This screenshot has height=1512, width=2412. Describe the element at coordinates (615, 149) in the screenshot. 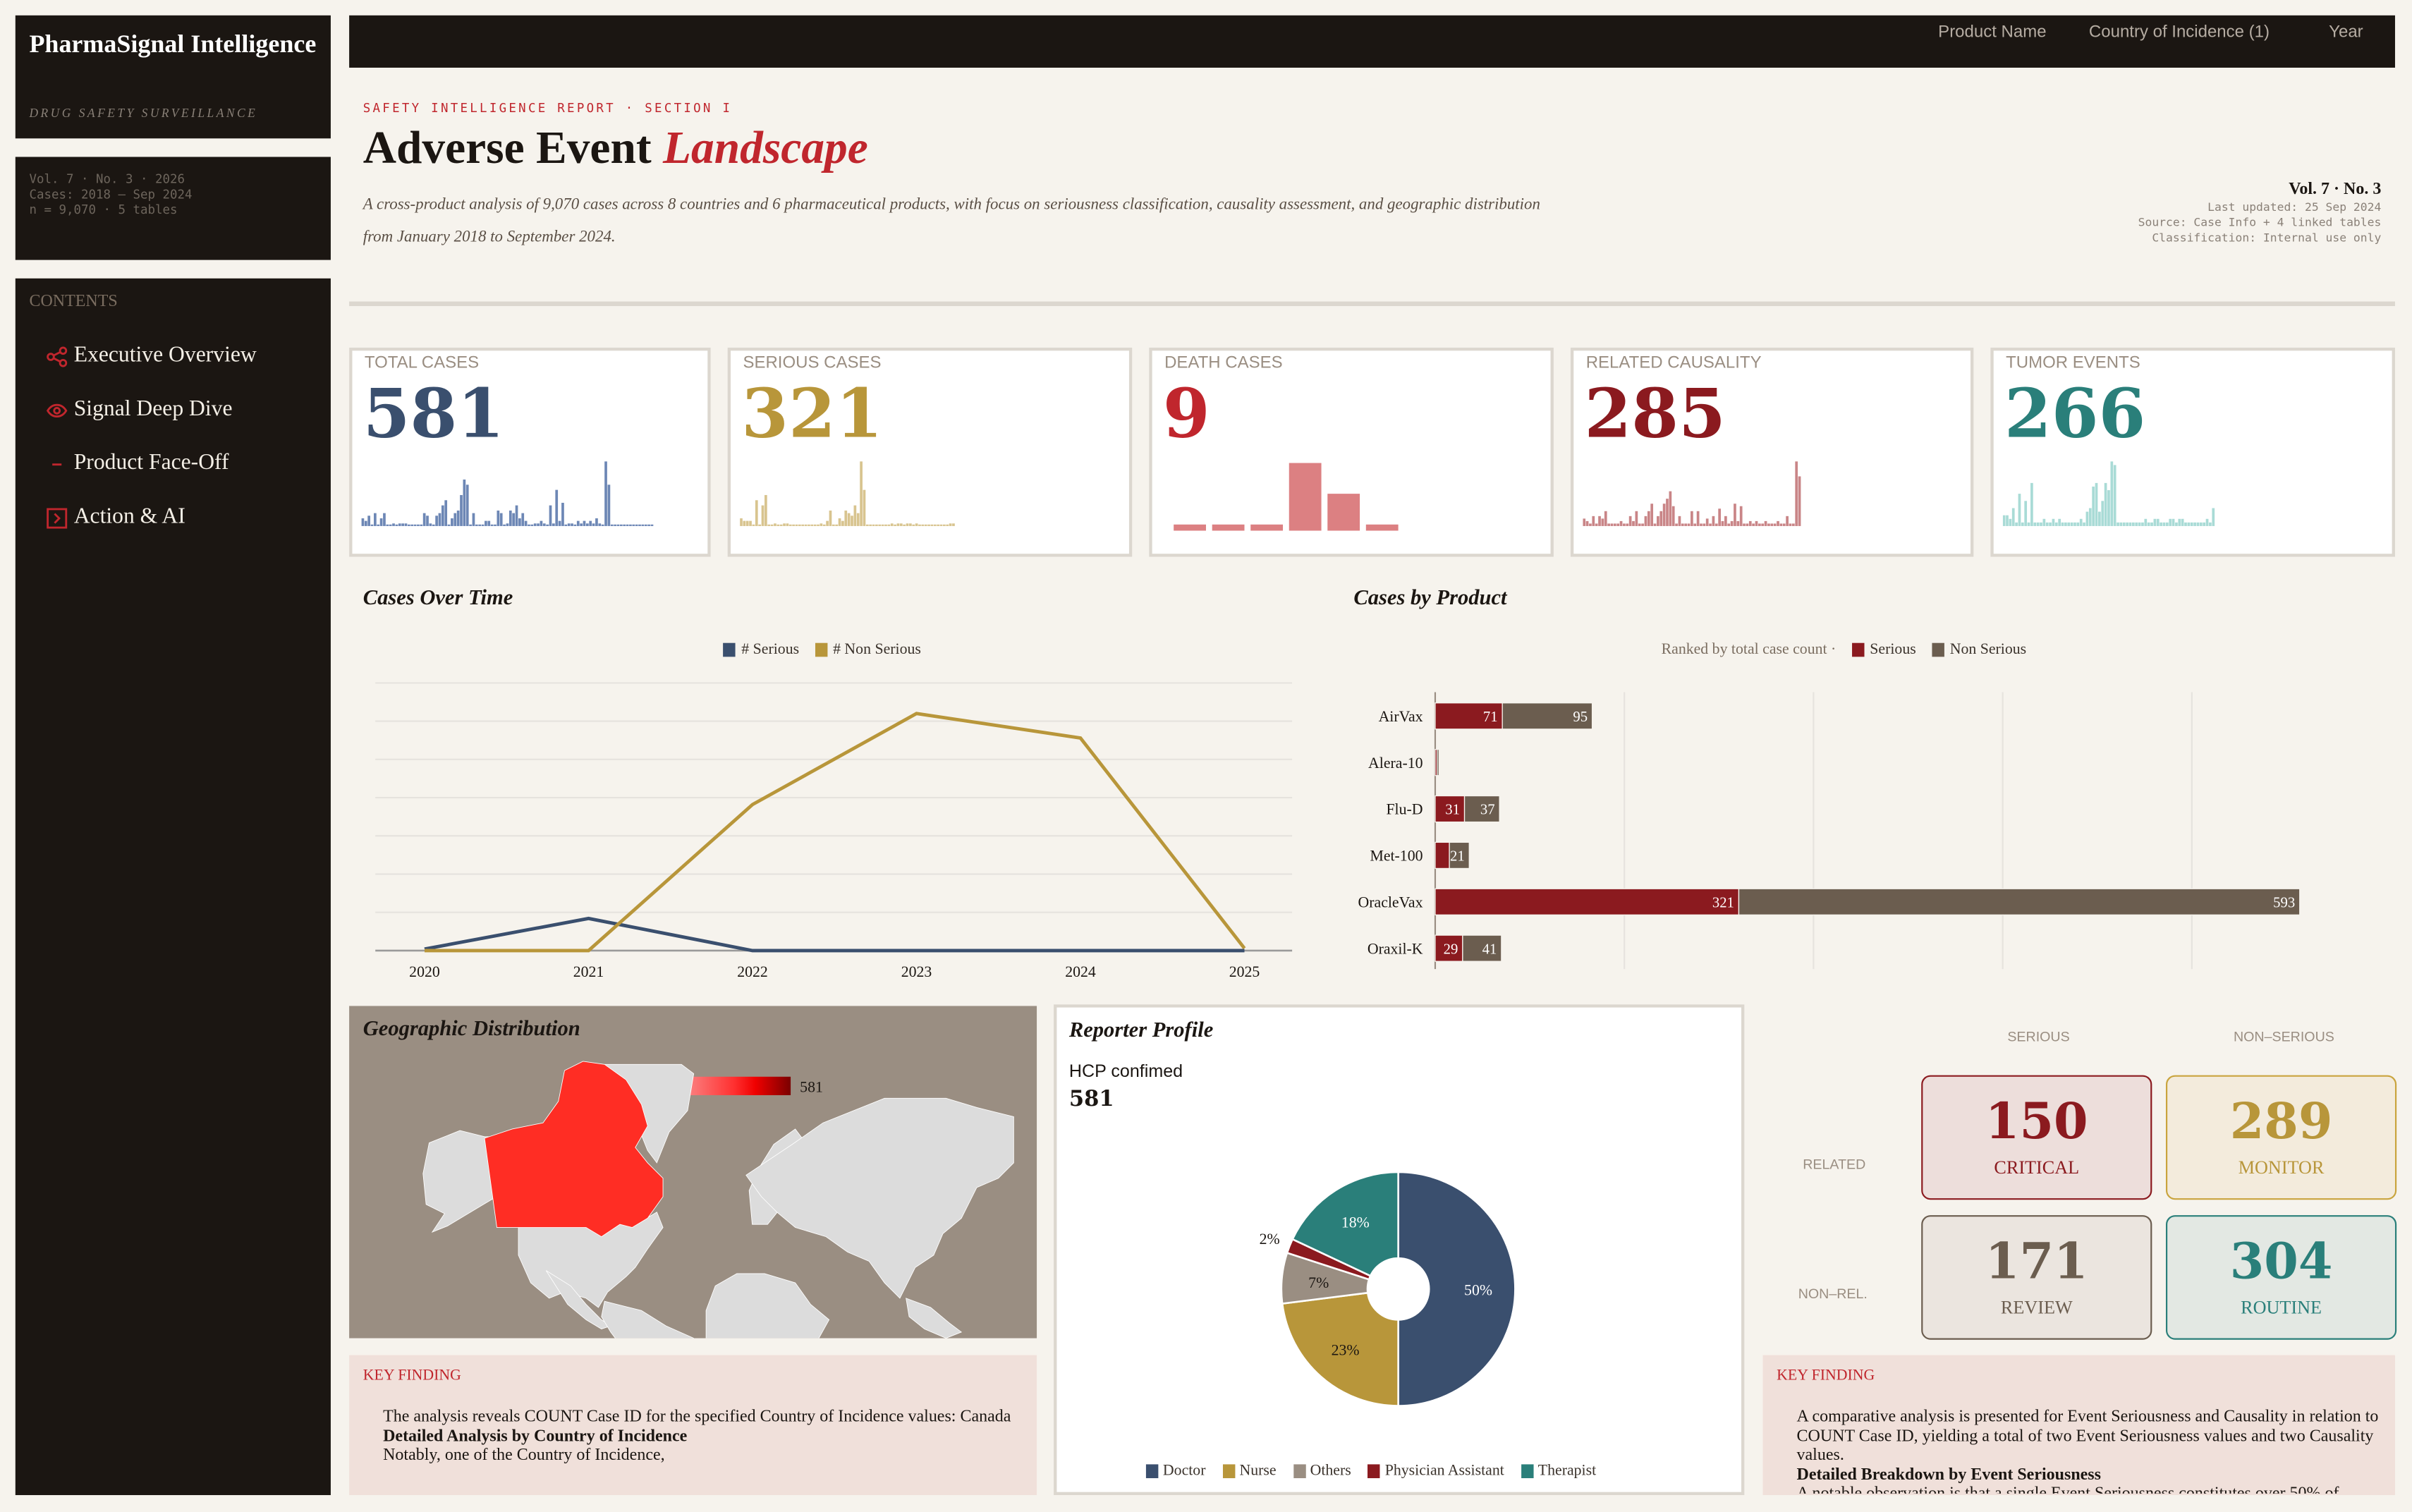

I see `page-title: Adverse Event Landscape` at that location.